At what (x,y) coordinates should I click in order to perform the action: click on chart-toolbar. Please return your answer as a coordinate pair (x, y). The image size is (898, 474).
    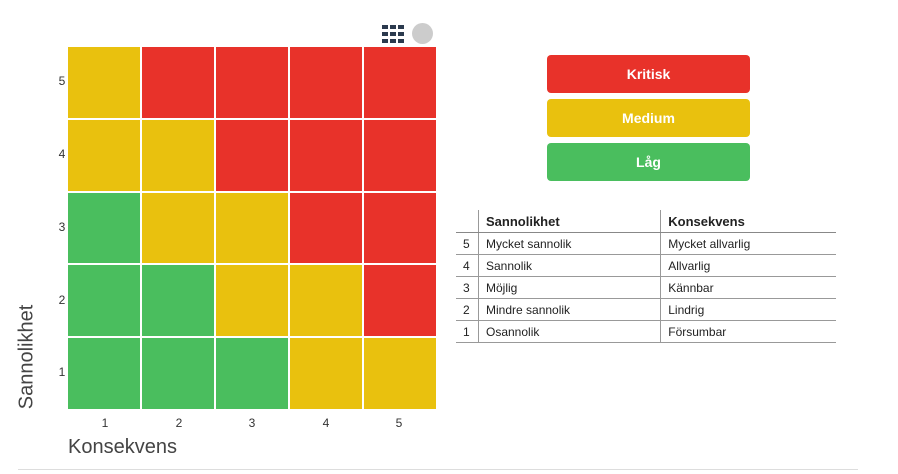
    Looking at the image, I should click on (408, 33).